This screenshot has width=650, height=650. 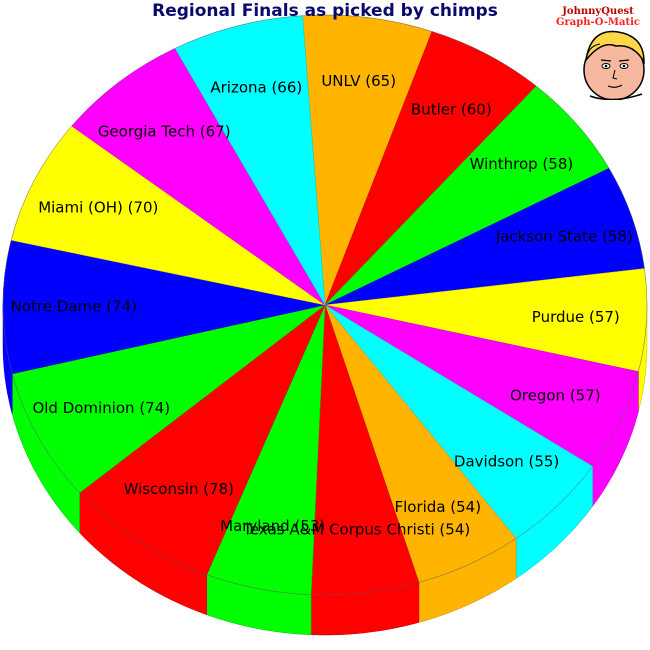 What do you see at coordinates (179, 489) in the screenshot?
I see `slice-label: Wisconsin (78)` at bounding box center [179, 489].